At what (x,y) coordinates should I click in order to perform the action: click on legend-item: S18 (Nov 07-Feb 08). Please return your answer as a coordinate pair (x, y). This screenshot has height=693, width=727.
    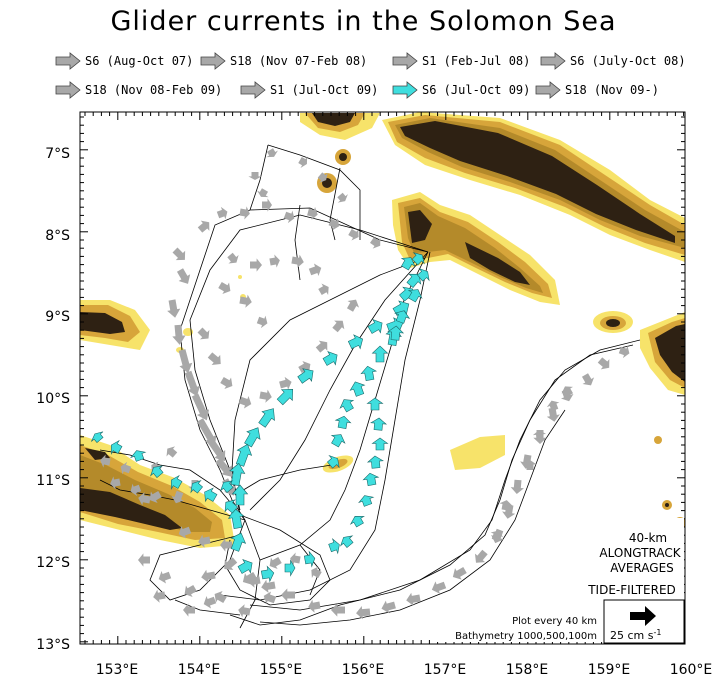
    Looking at the image, I should click on (283, 61).